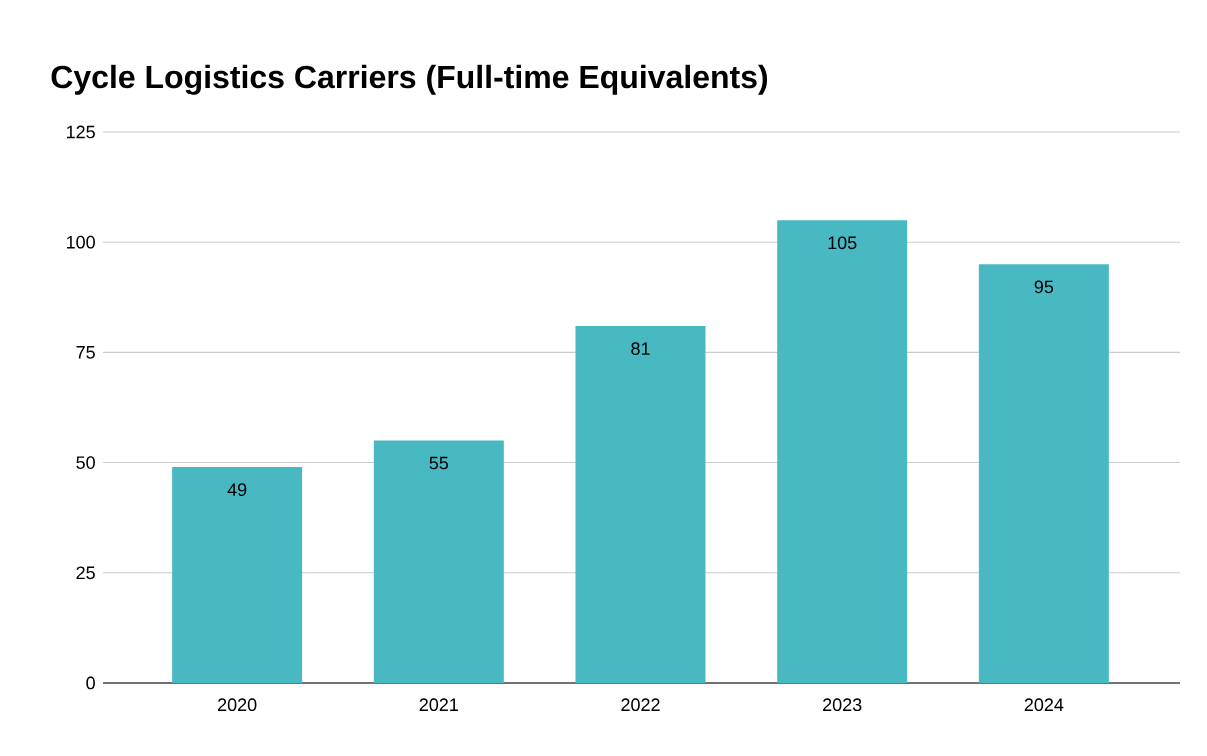  Describe the element at coordinates (640, 348) in the screenshot. I see `data-label: 81` at that location.